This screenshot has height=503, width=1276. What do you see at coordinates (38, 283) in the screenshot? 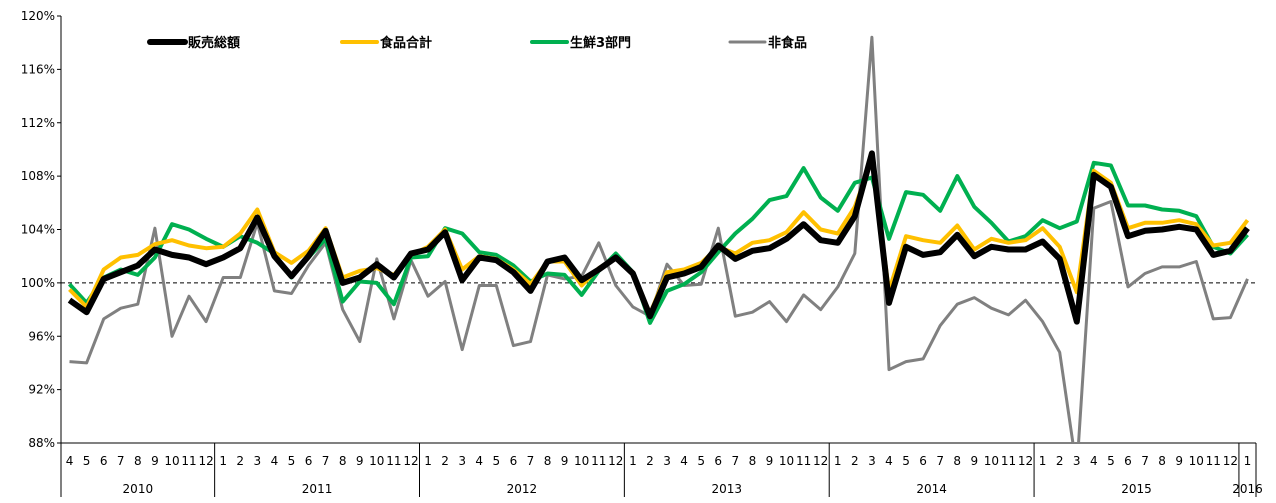
I see `y-tick-label: 100%` at bounding box center [38, 283].